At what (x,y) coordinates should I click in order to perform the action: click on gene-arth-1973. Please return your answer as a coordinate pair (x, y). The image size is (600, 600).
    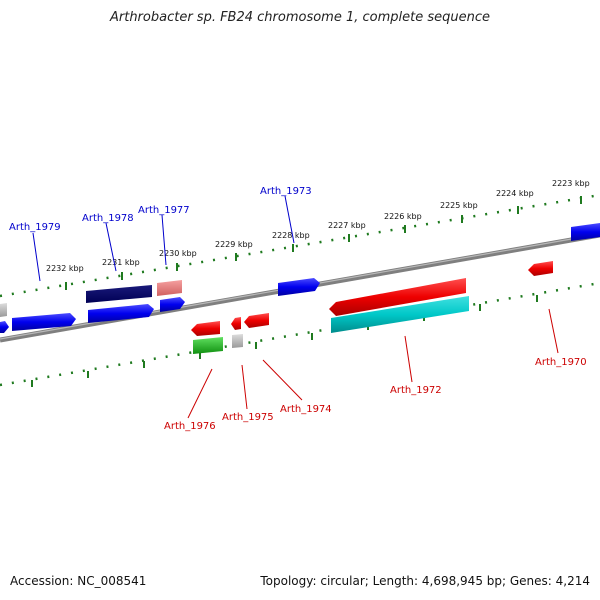
    Looking at the image, I should click on (299, 287).